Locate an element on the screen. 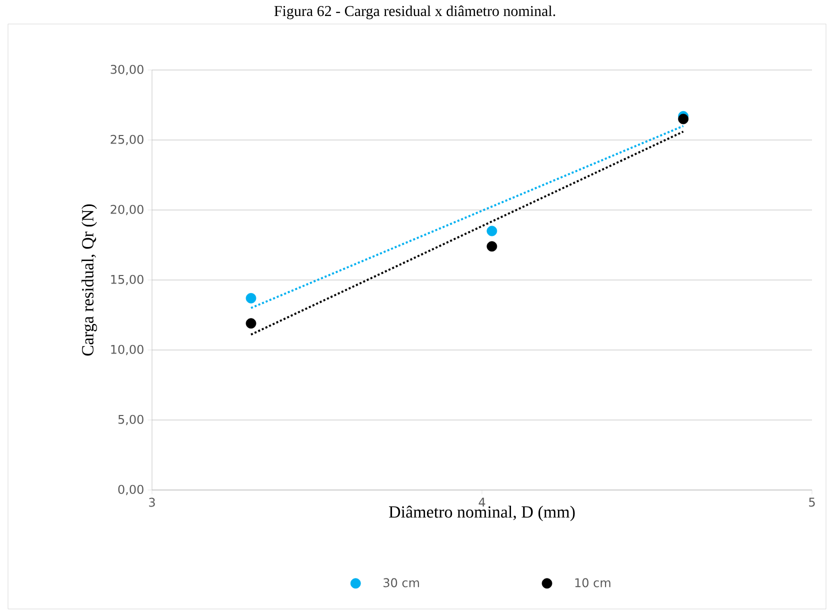 This screenshot has width=831, height=610. y-tick-label: 10,00 is located at coordinates (127, 350).